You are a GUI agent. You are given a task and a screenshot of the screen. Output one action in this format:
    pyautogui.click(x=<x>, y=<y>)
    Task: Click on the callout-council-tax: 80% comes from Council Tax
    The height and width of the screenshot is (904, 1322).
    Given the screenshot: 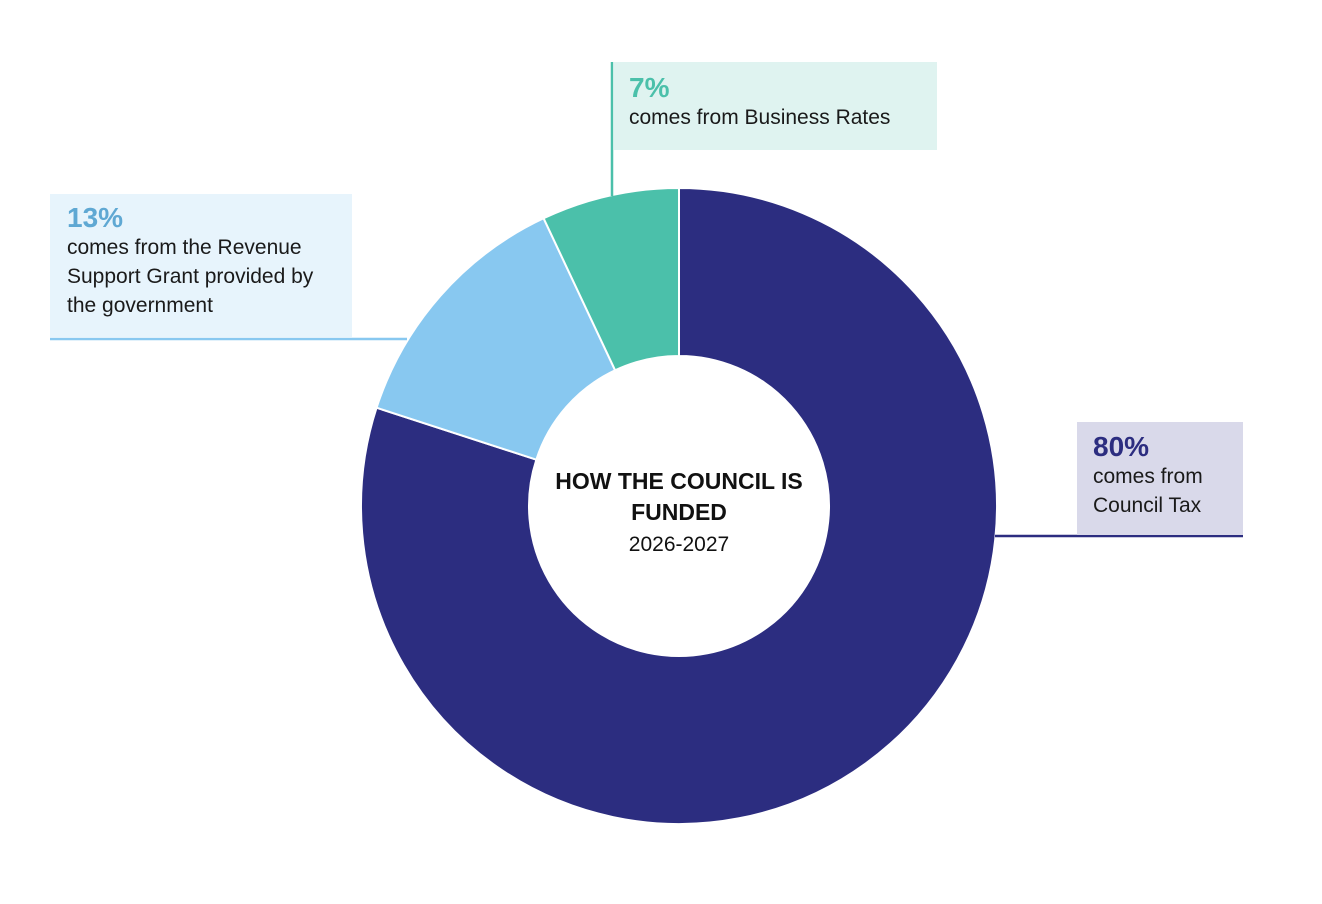 What is the action you would take?
    pyautogui.click(x=1160, y=478)
    